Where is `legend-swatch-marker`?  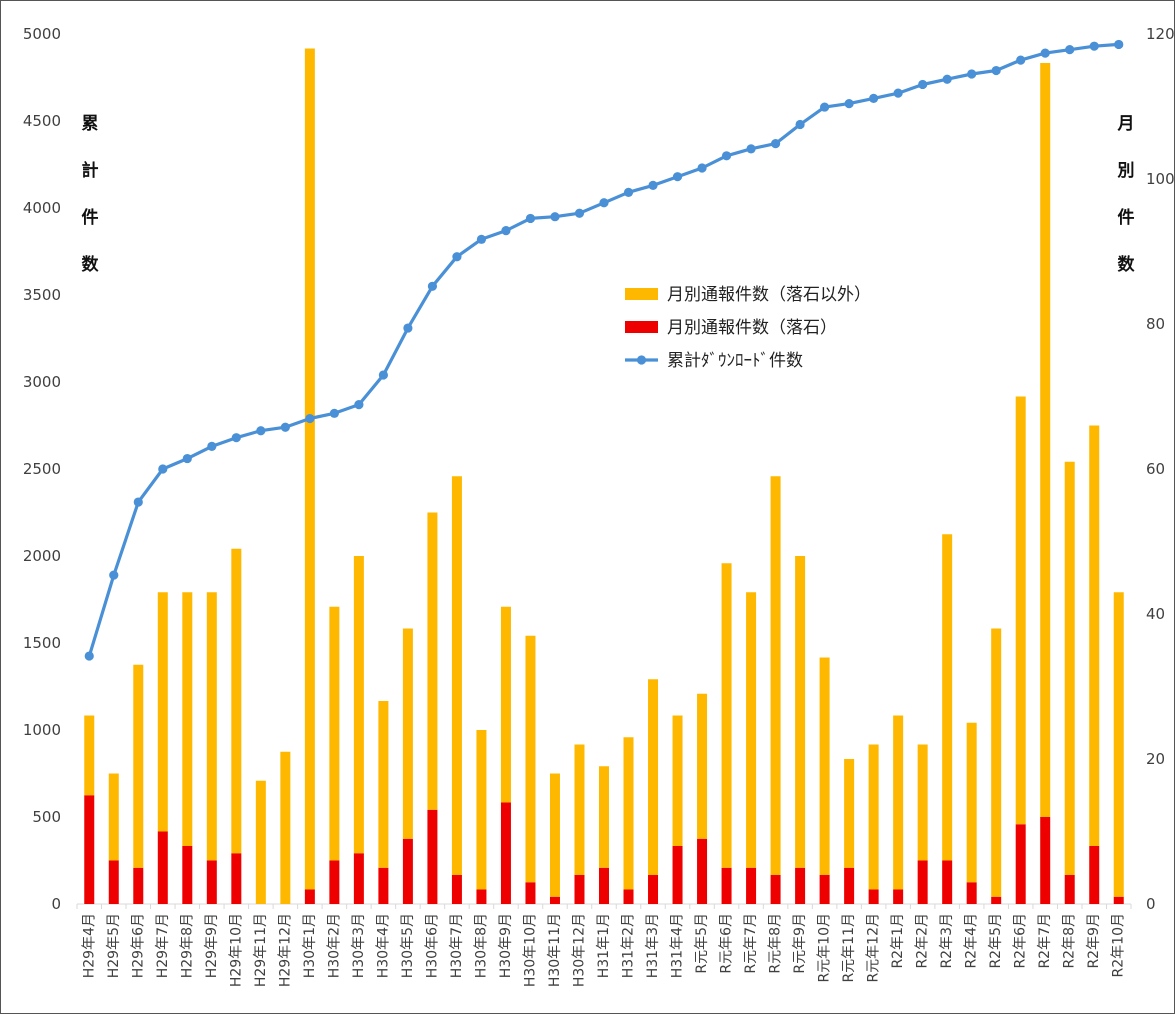
legend-swatch-marker is located at coordinates (641, 360).